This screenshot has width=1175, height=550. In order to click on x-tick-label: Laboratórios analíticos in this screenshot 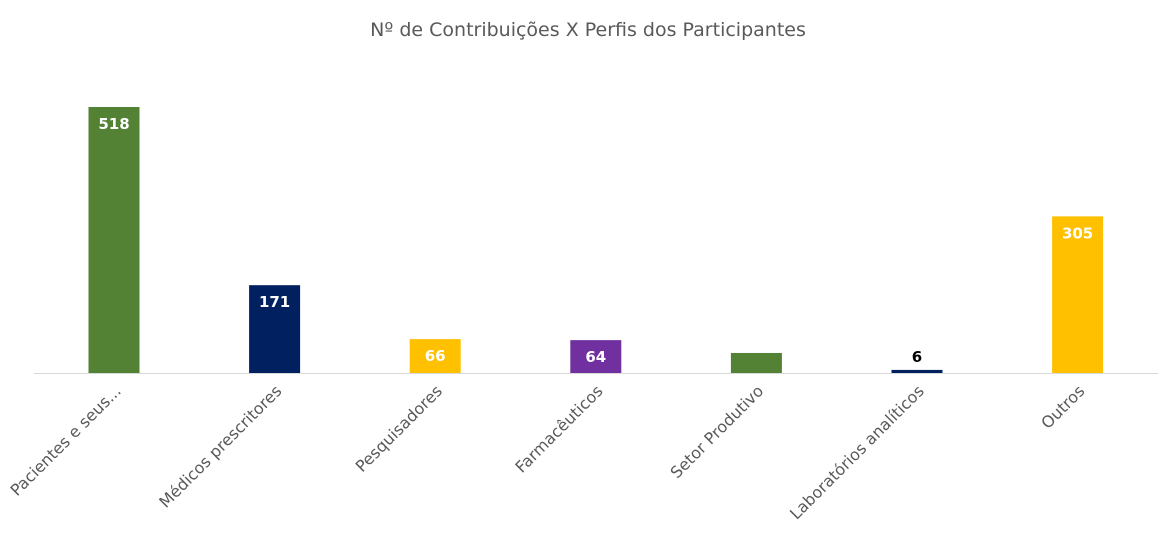, I will do `click(857, 452)`.